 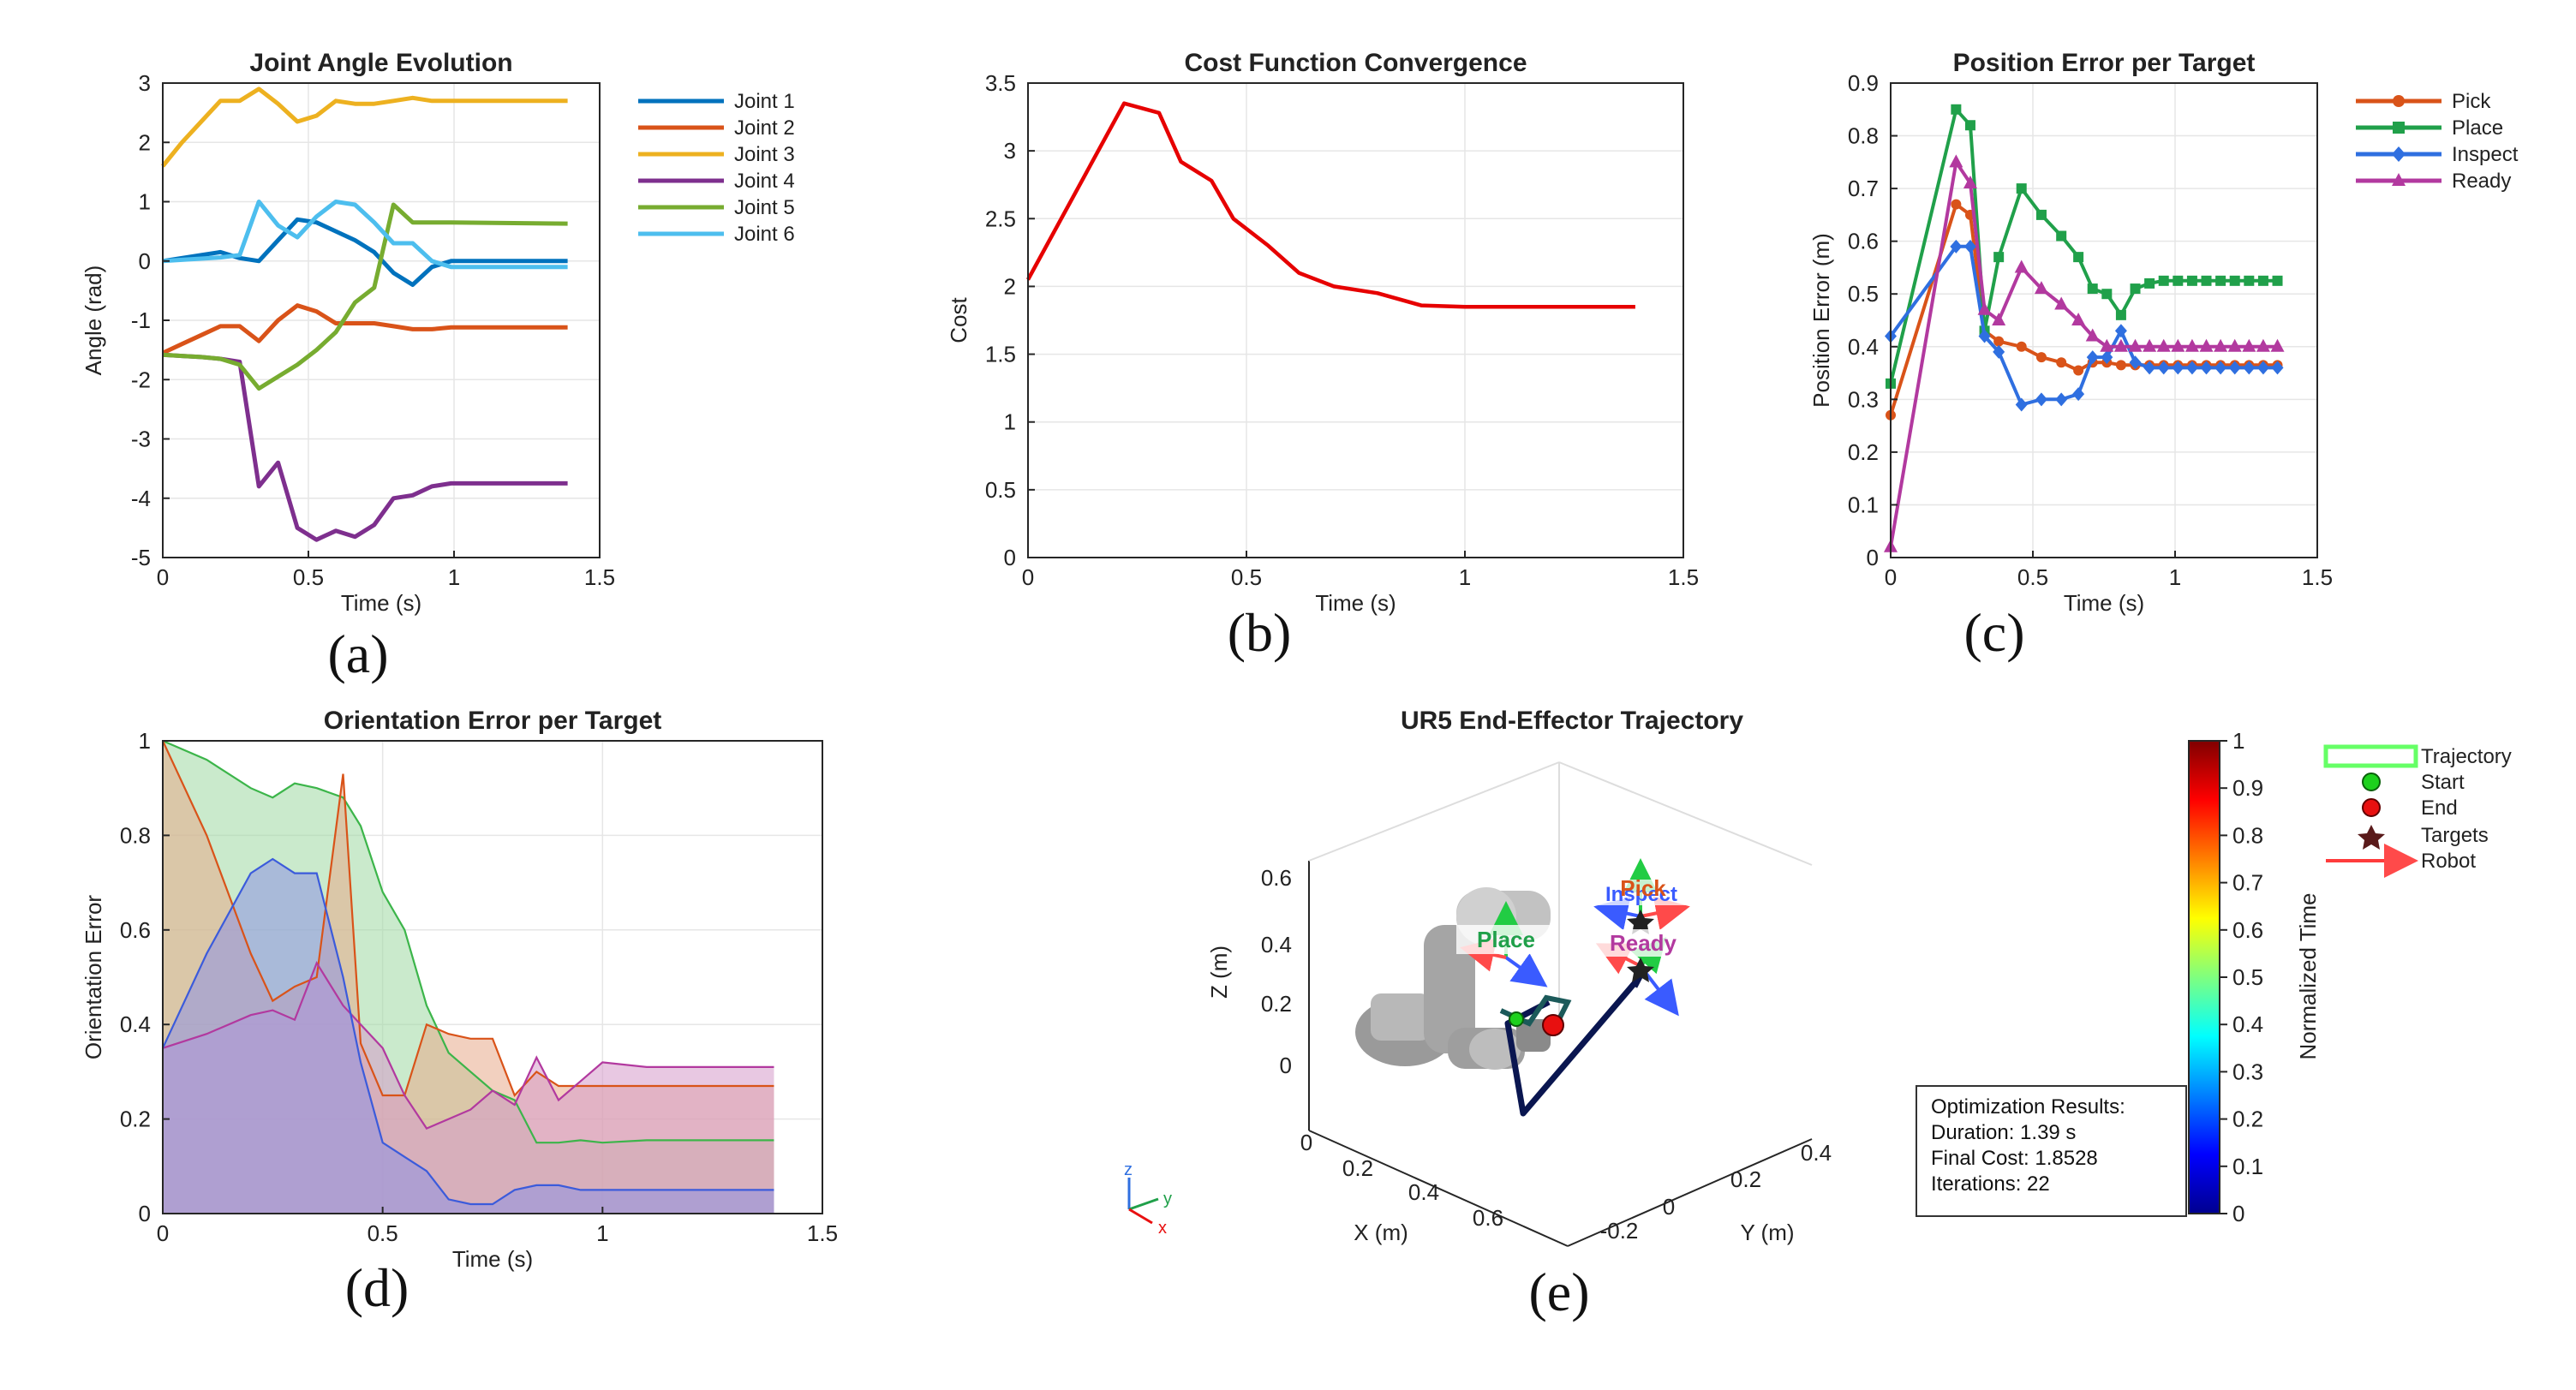 What do you see at coordinates (1001, 354) in the screenshot?
I see `y-tick-label: 1.5` at bounding box center [1001, 354].